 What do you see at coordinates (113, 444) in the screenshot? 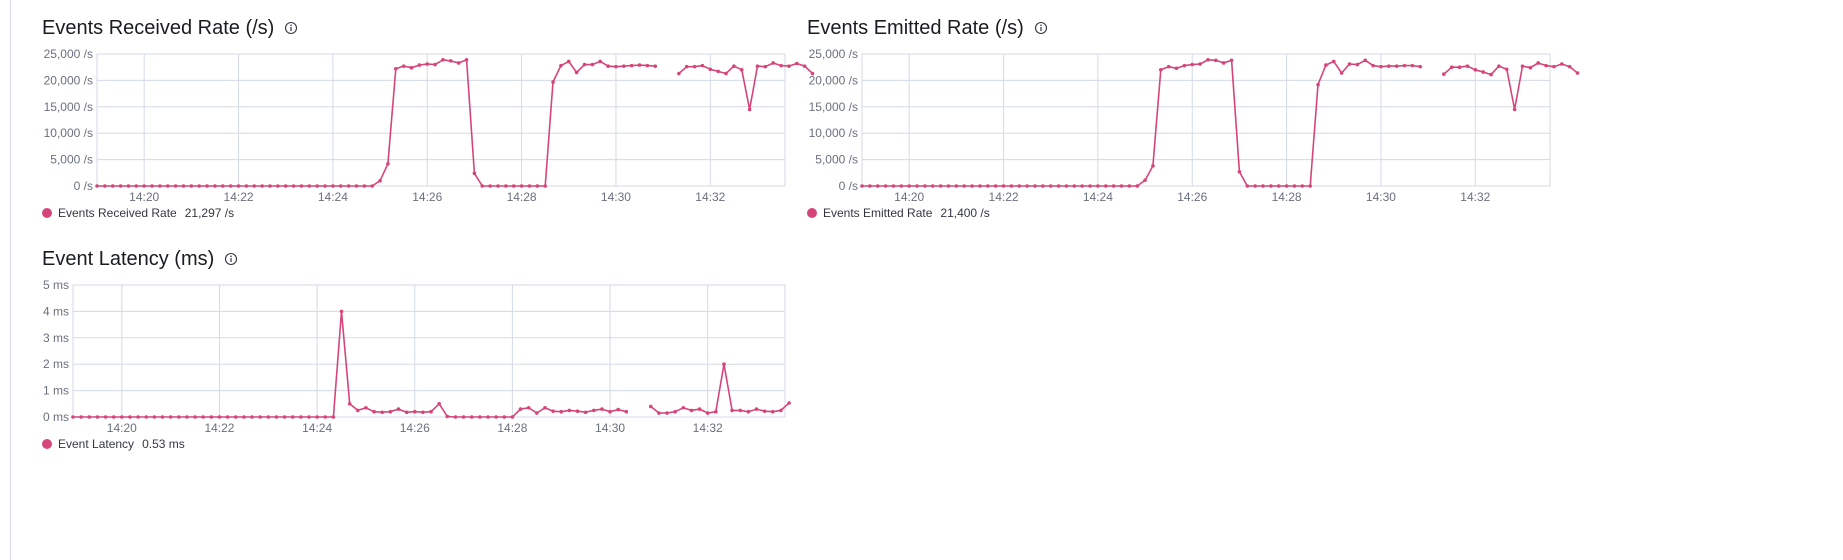
I see `chart-legend: Event Latency 0.53 ms` at bounding box center [113, 444].